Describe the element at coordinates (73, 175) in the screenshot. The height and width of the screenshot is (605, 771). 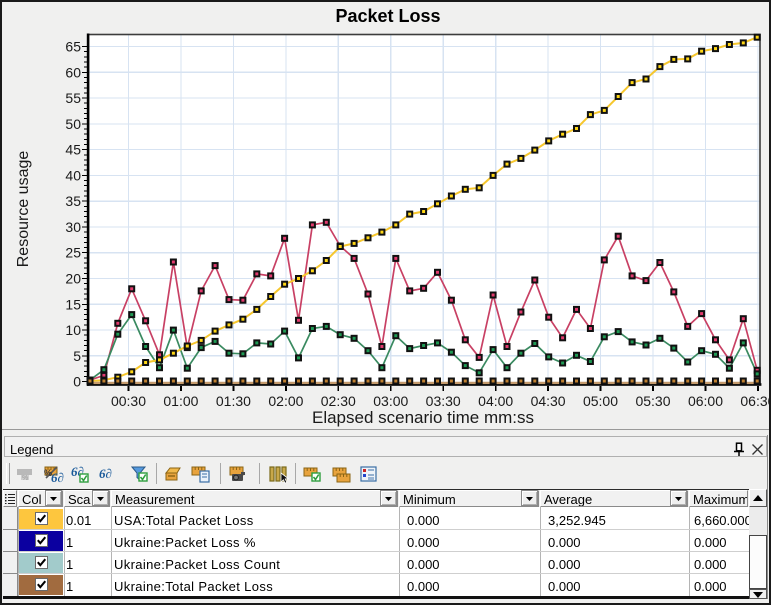
I see `svg-text: 40` at that location.